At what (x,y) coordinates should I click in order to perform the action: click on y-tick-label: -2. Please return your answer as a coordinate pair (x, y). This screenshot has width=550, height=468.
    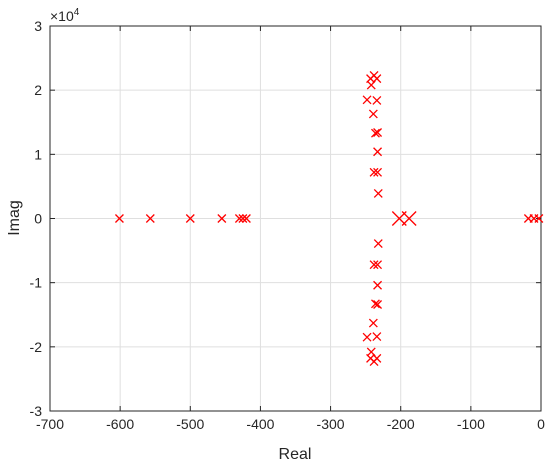
    Looking at the image, I should click on (36, 347).